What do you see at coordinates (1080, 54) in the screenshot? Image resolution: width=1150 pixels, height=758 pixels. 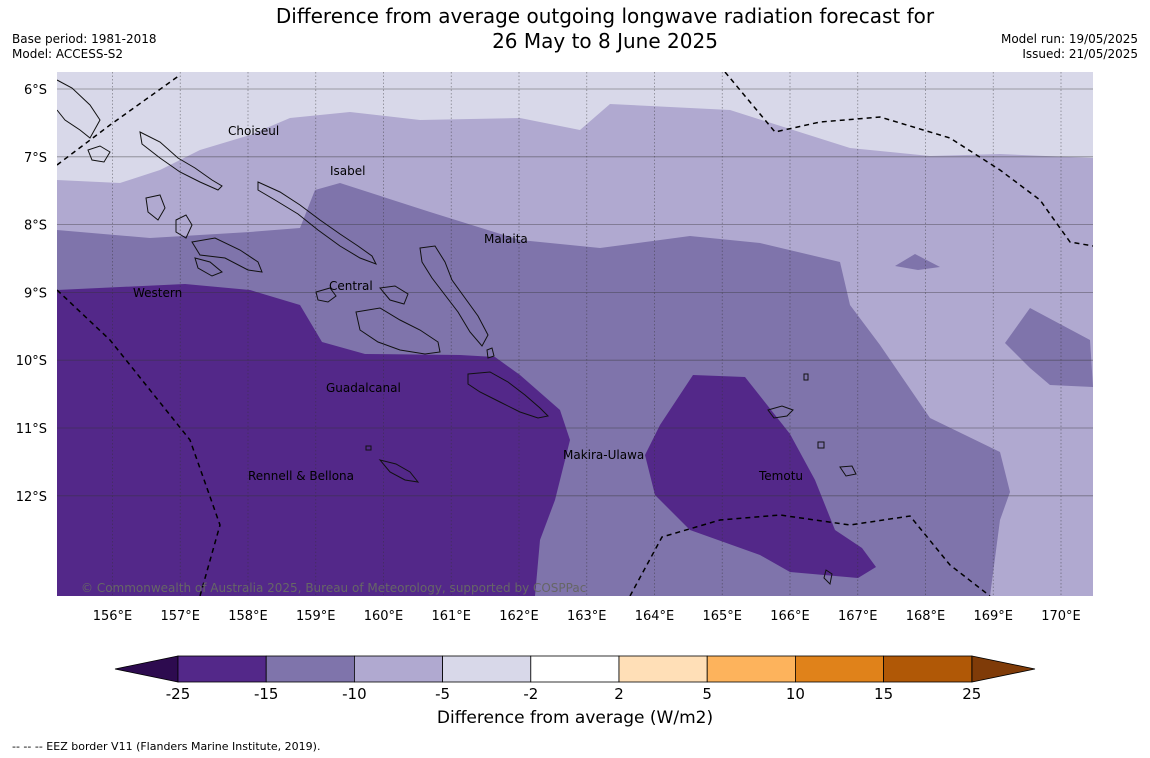 I see `issued-date: Issued: 21/05/2025` at bounding box center [1080, 54].